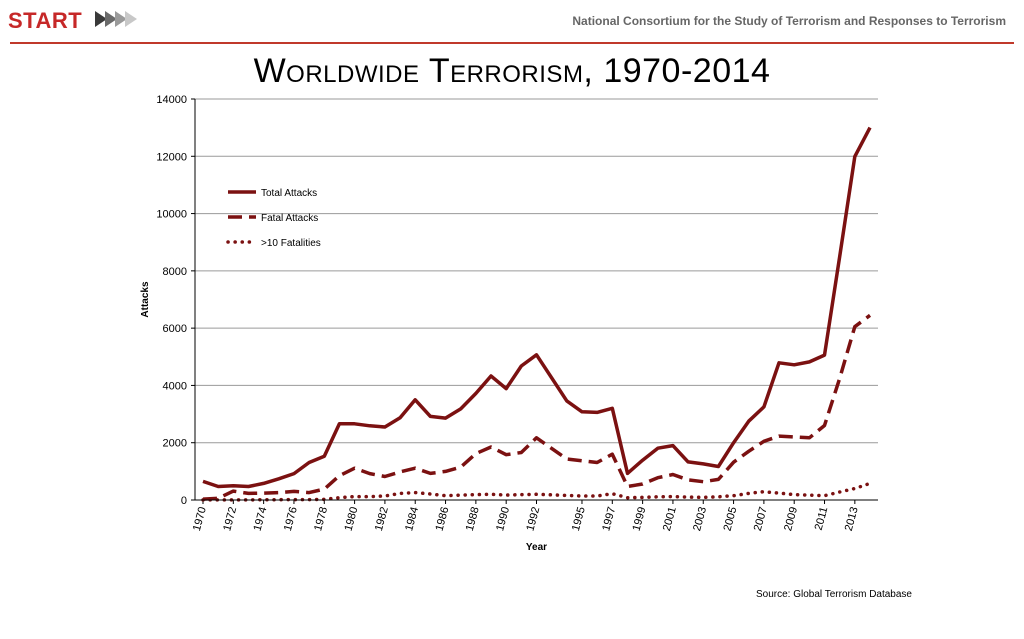 Image resolution: width=1024 pixels, height=639 pixels. Describe the element at coordinates (352, 519) in the screenshot. I see `x-tick-label: 1980` at that location.